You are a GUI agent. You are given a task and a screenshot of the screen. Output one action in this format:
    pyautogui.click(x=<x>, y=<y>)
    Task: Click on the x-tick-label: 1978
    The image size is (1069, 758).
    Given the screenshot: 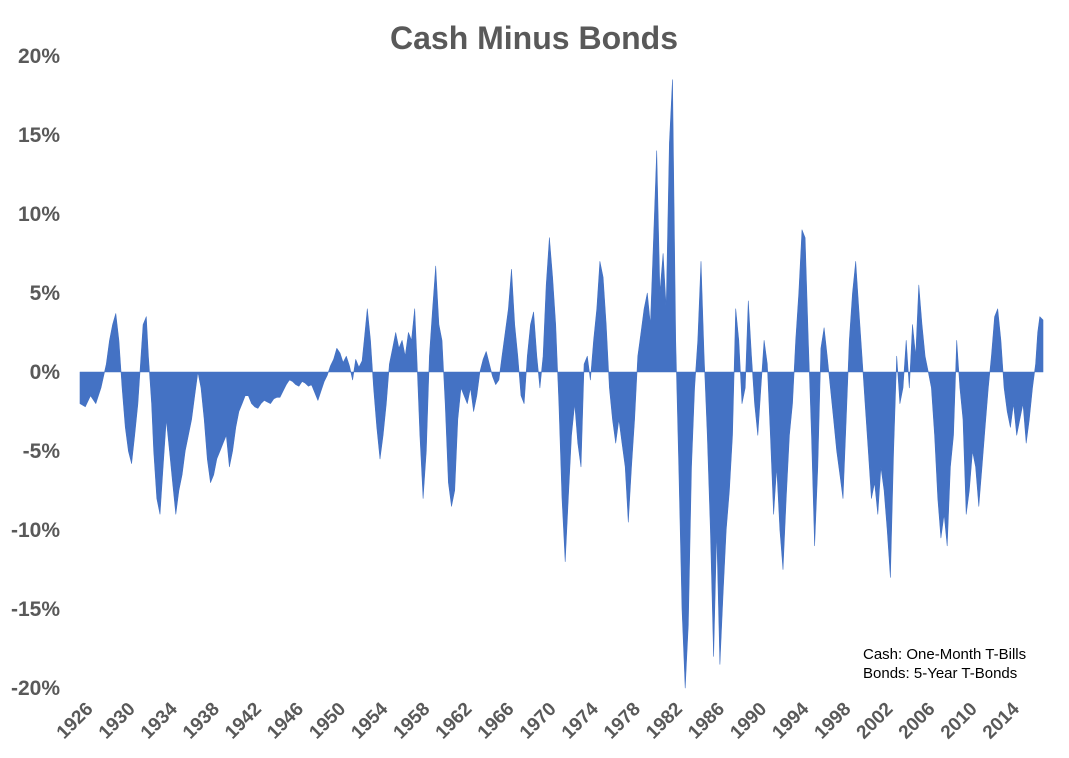 What is the action you would take?
    pyautogui.click(x=622, y=721)
    